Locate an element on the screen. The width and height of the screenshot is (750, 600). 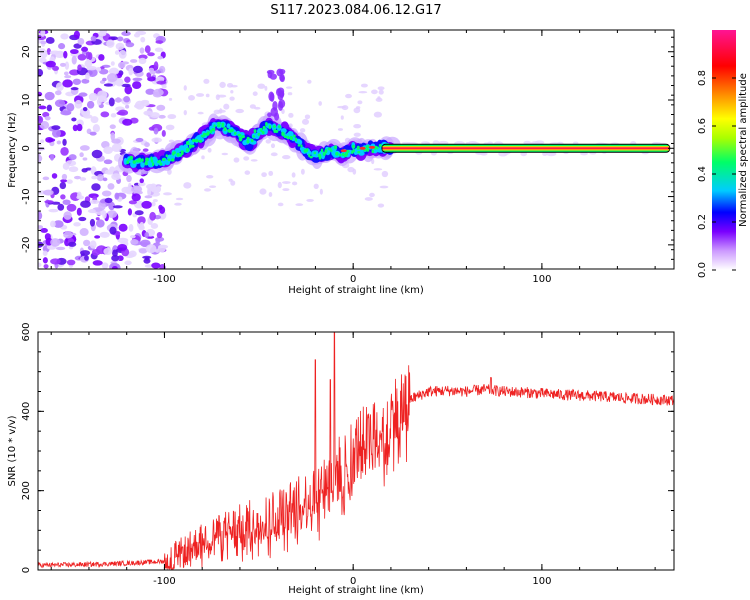
snr-y-tick-label: 0 is located at coordinates (26, 570).